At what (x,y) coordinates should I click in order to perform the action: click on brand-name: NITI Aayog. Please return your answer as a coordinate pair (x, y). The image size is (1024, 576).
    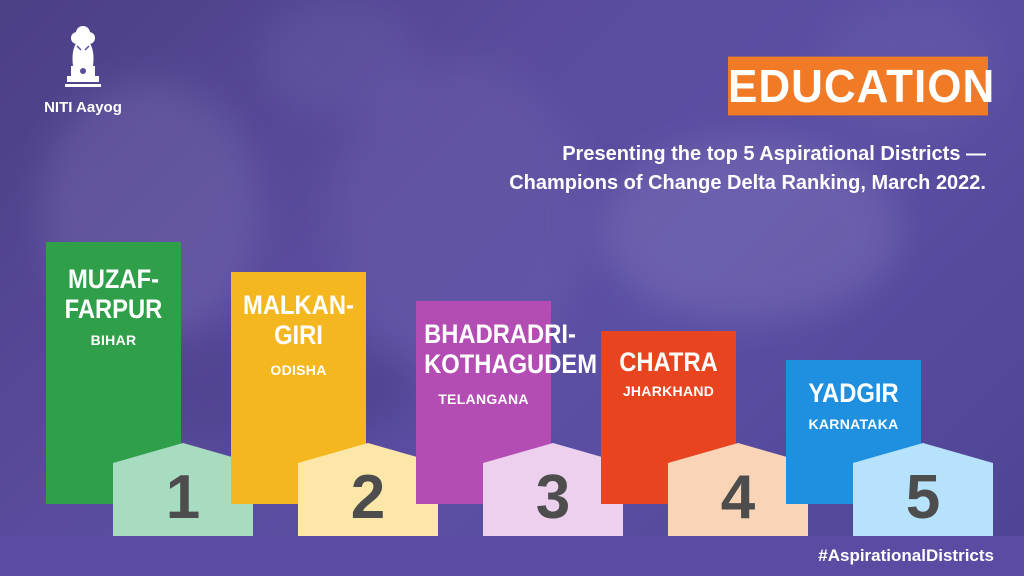
    Looking at the image, I should click on (83, 107).